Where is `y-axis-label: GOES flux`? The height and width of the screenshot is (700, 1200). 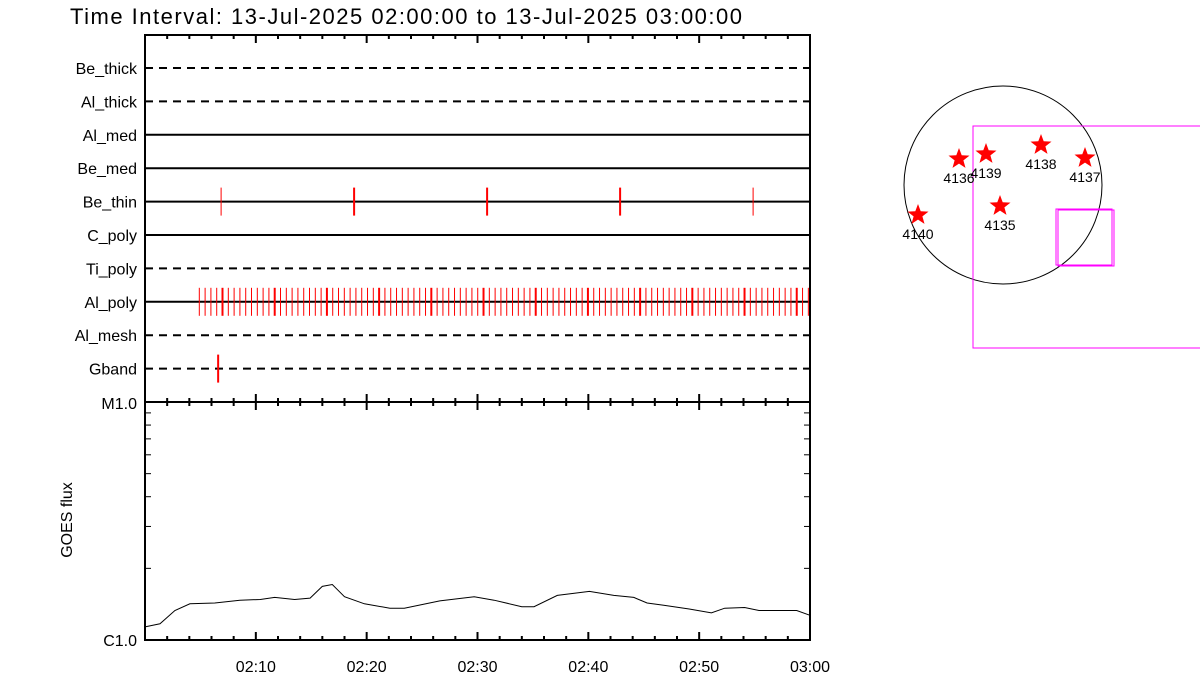 y-axis-label: GOES flux is located at coordinates (67, 520).